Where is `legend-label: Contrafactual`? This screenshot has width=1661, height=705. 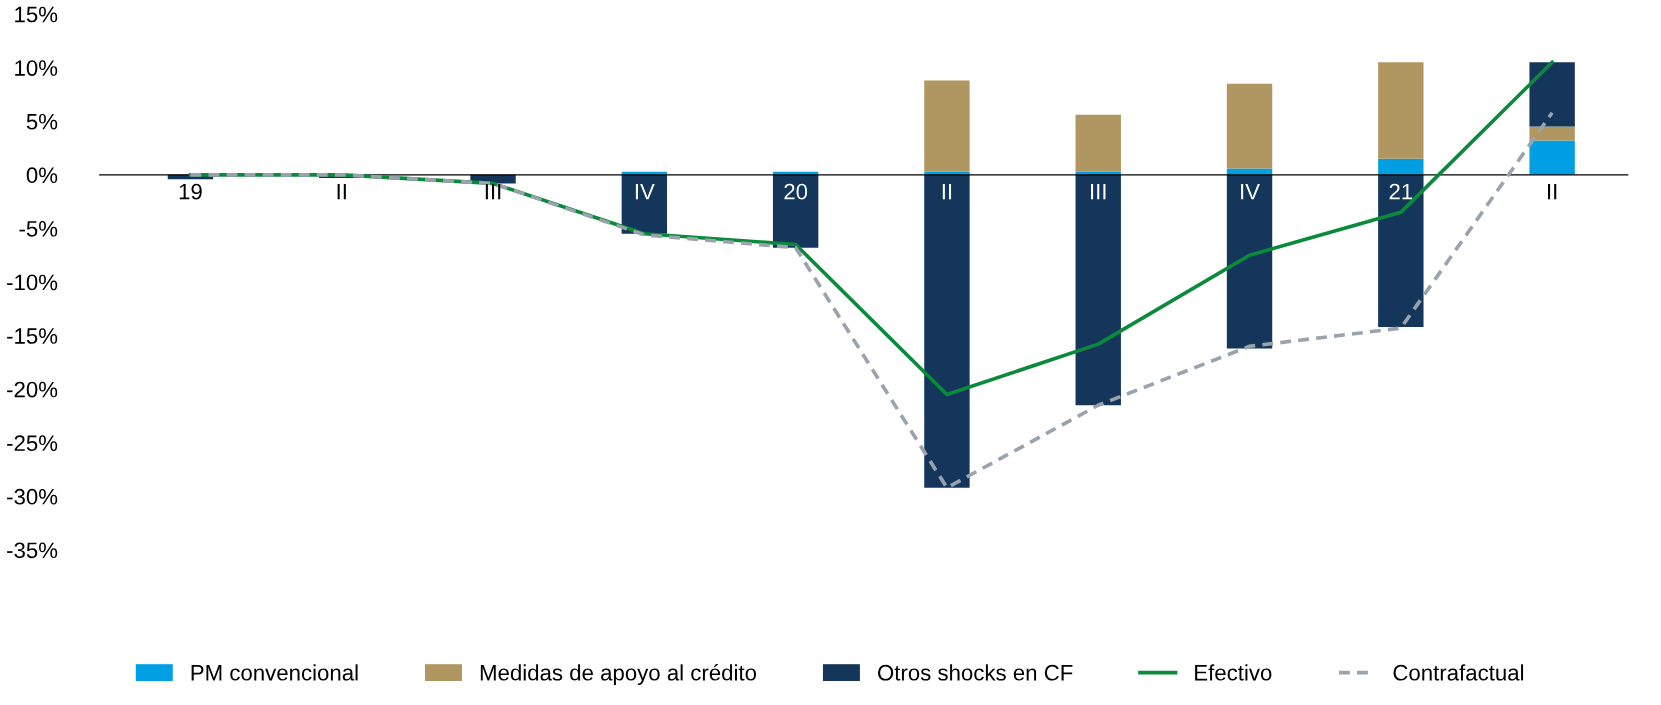 legend-label: Contrafactual is located at coordinates (1458, 672).